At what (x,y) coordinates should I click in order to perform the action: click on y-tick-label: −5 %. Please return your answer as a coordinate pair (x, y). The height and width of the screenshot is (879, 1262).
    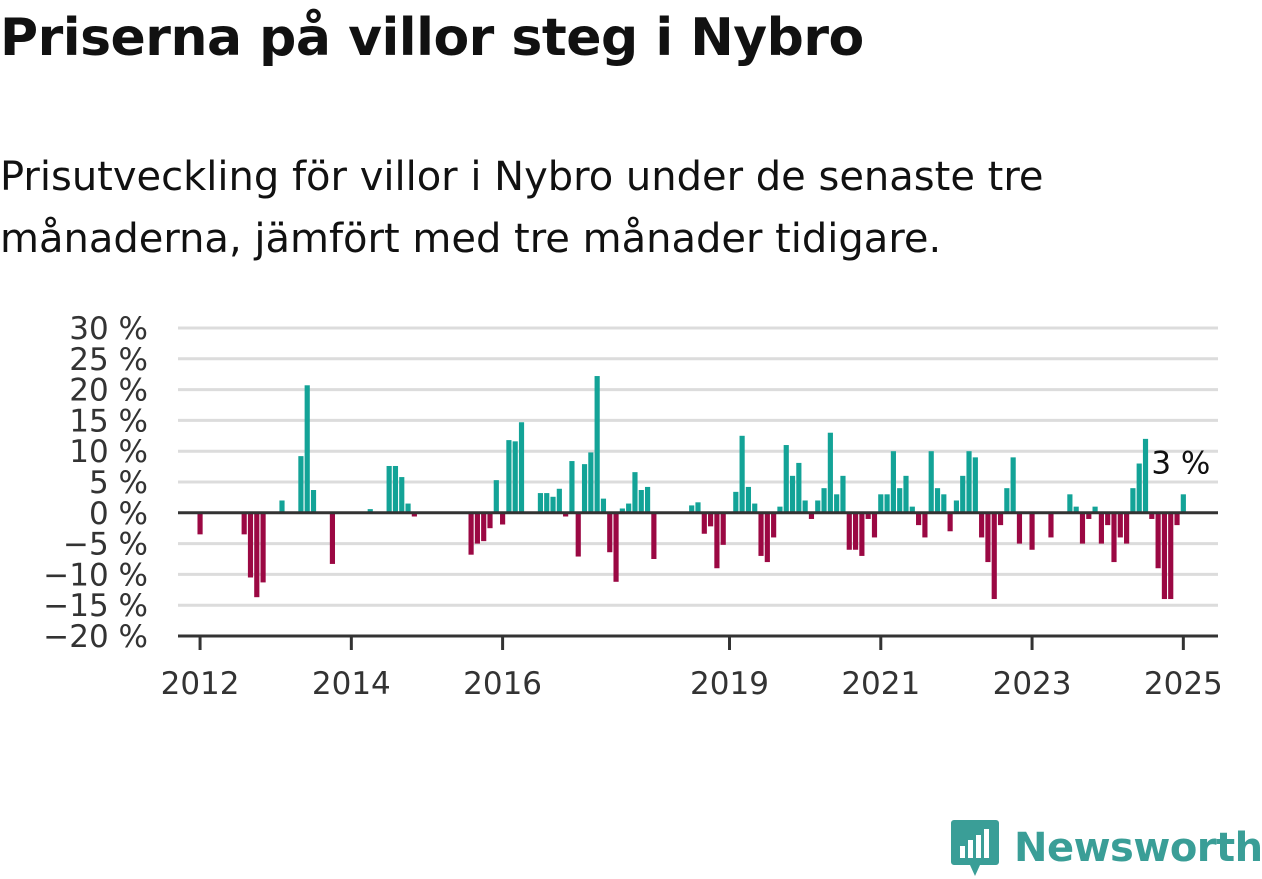
    Looking at the image, I should click on (105, 545).